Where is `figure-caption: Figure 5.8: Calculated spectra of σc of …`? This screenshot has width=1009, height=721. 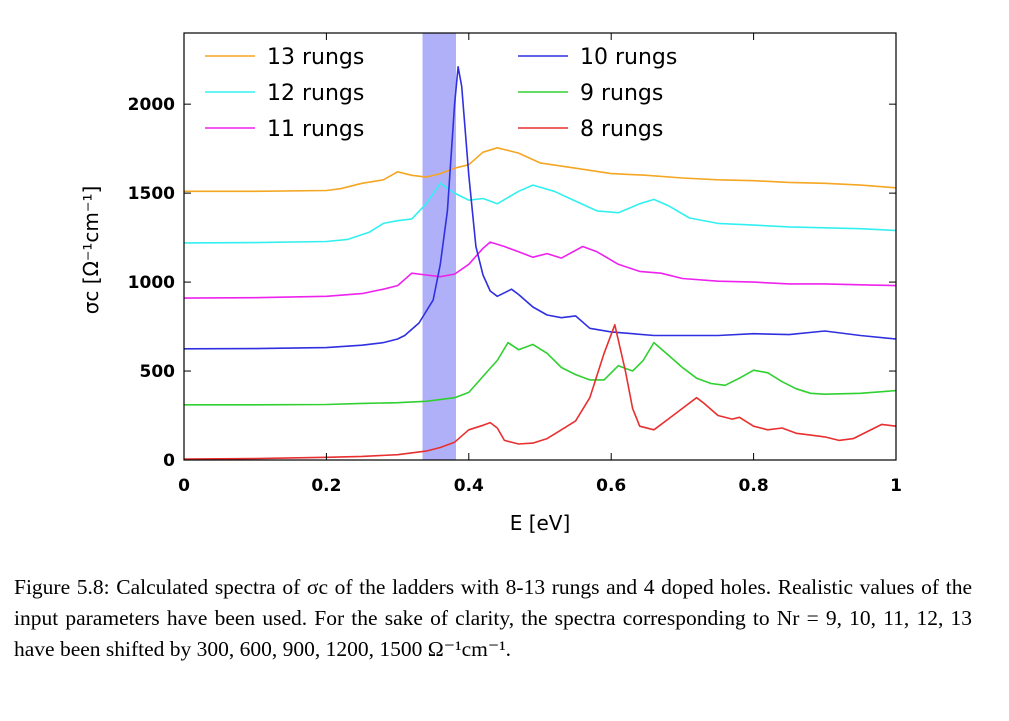
figure-caption: Figure 5.8: Calculated spectra of σc of … is located at coordinates (493, 618).